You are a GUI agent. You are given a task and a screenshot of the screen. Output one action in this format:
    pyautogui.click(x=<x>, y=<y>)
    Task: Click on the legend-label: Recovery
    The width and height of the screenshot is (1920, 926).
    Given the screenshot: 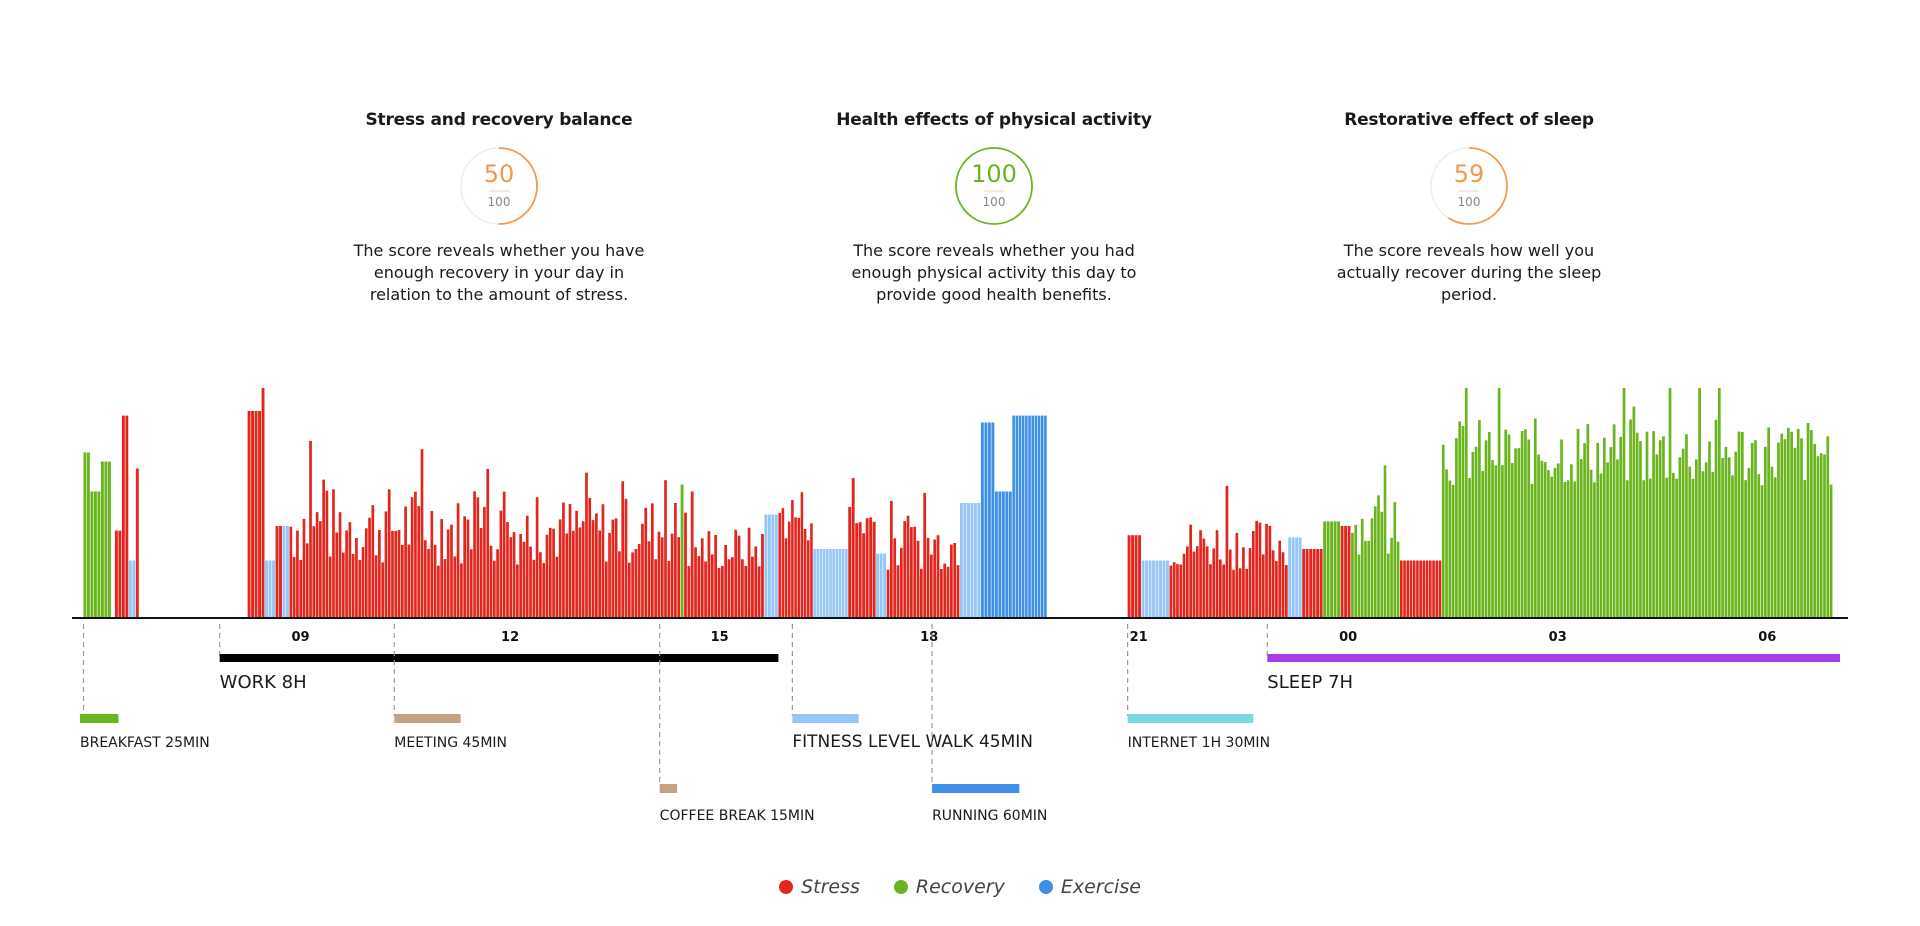 What is the action you would take?
    pyautogui.click(x=960, y=887)
    